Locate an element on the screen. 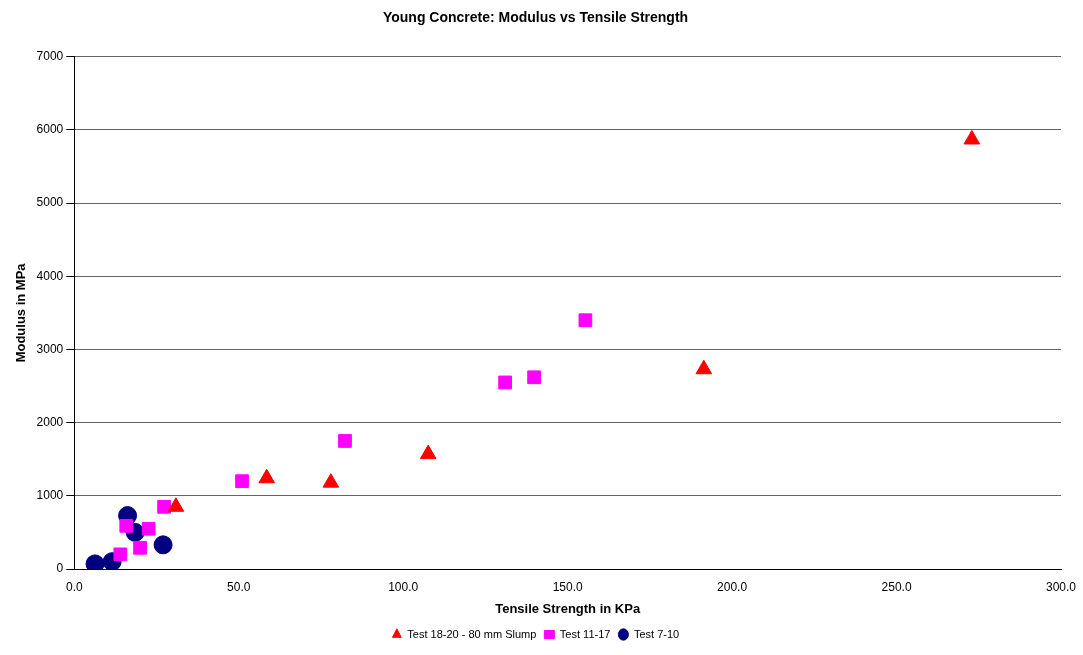 This screenshot has width=1083, height=655. x-tick-label: 250.0 is located at coordinates (896, 586).